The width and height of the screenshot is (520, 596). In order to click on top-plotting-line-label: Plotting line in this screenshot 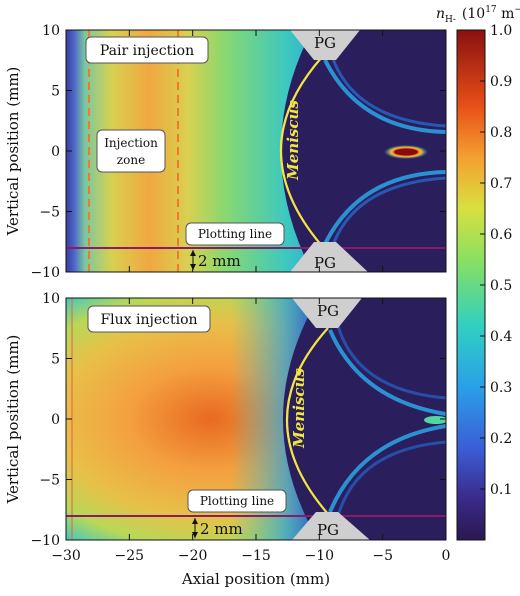, I will do `click(235, 234)`.